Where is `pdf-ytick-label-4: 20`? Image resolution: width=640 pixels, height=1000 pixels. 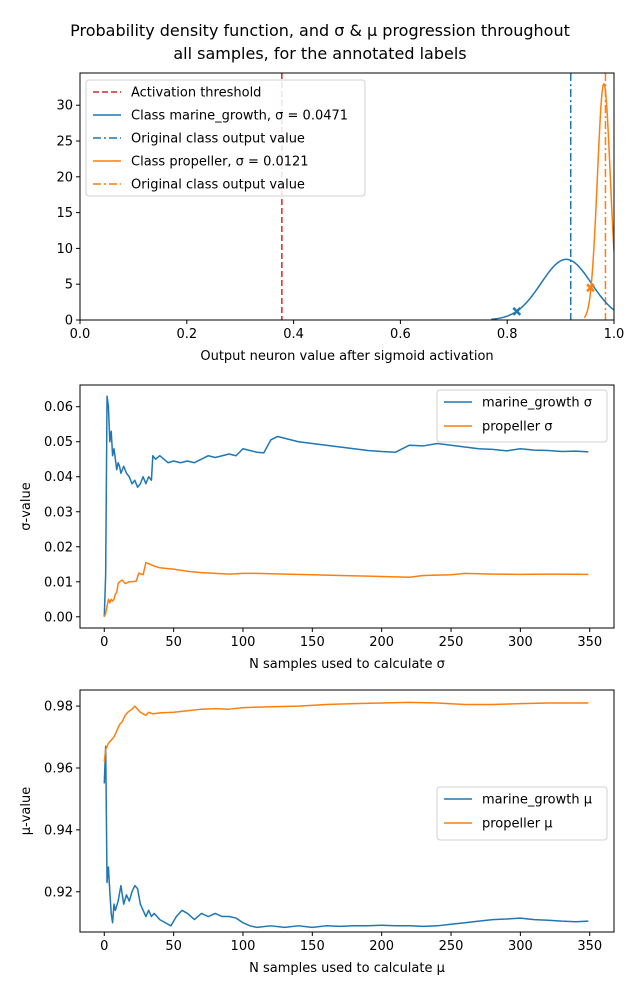
pdf-ytick-label-4: 20 is located at coordinates (64, 177).